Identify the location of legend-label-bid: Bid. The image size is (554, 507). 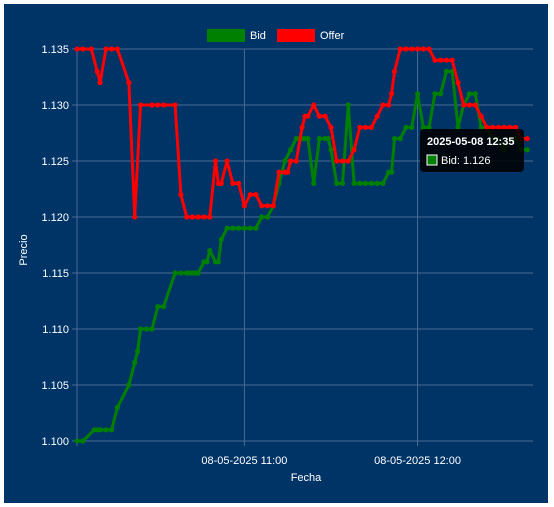
(258, 36).